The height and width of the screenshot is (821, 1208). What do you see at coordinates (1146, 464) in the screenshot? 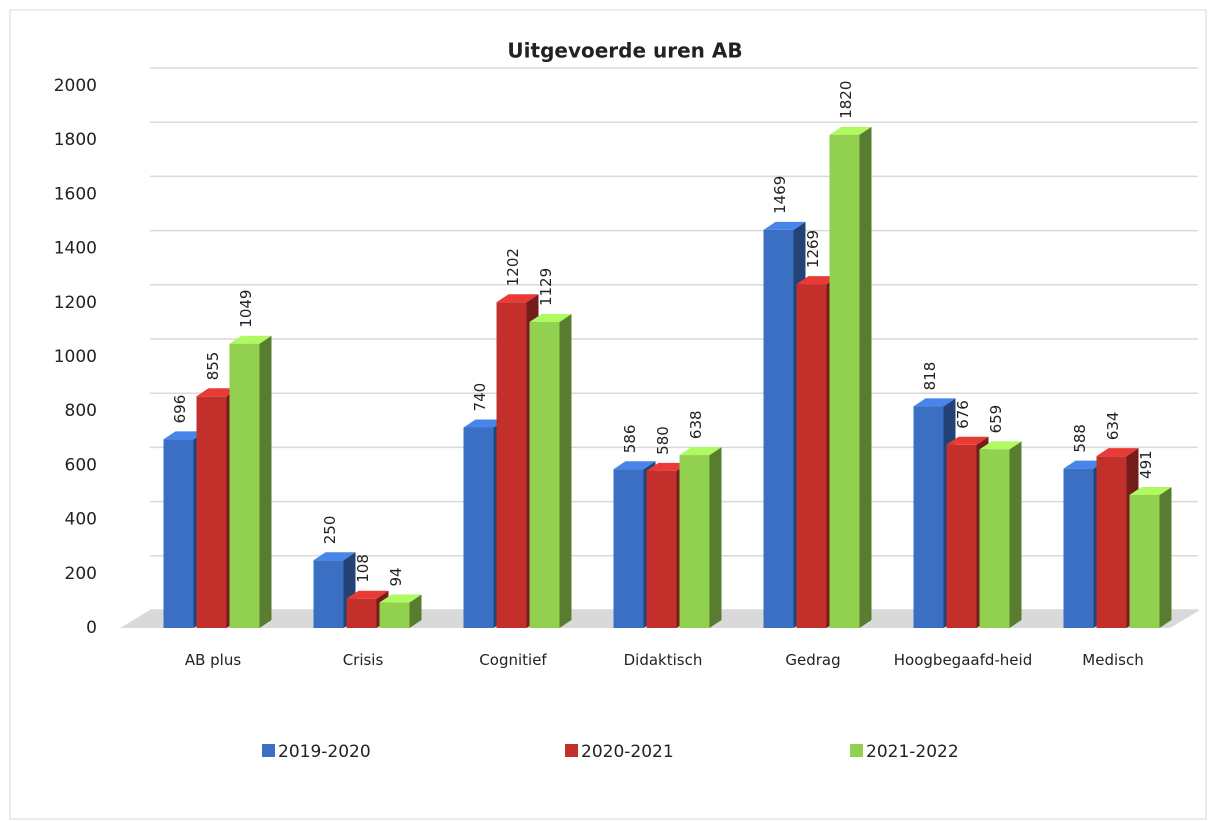
I see `data-label: 491` at bounding box center [1146, 464].